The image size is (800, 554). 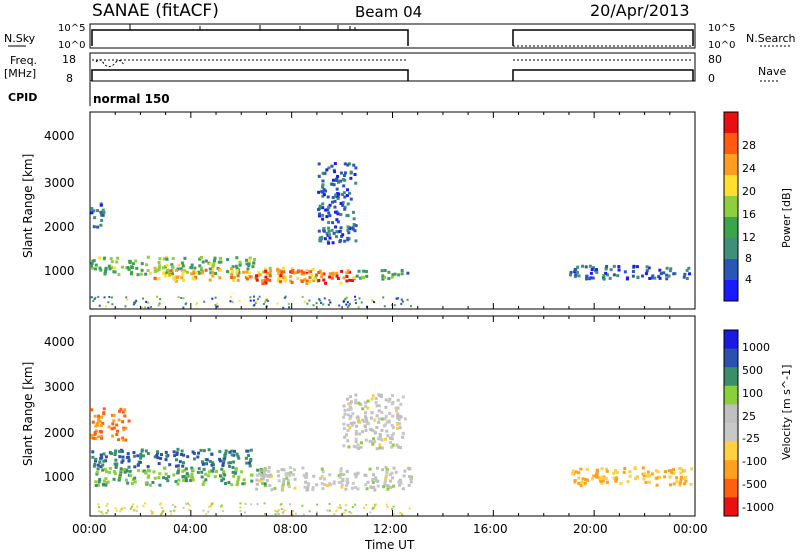 I want to click on vel-cbar-swatch, so click(x=731, y=507).